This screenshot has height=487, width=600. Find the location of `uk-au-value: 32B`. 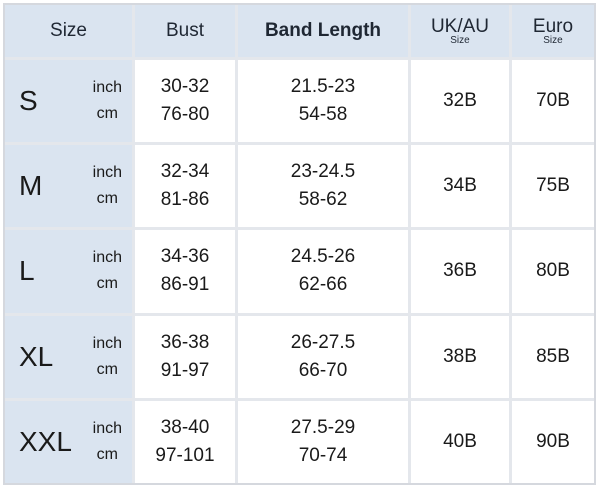

uk-au-value: 32B is located at coordinates (460, 101).